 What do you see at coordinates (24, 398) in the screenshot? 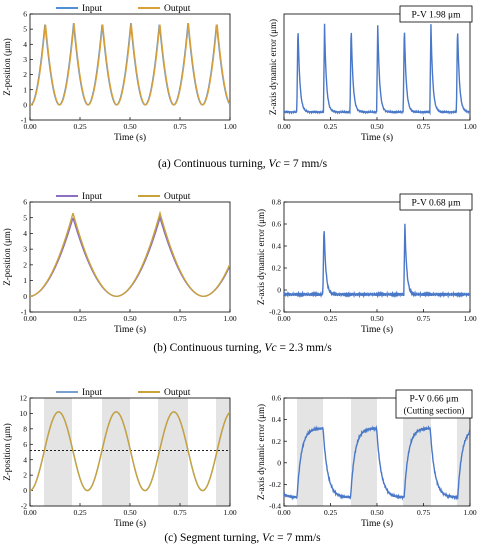
I see `y-tick-label: 12` at bounding box center [24, 398].